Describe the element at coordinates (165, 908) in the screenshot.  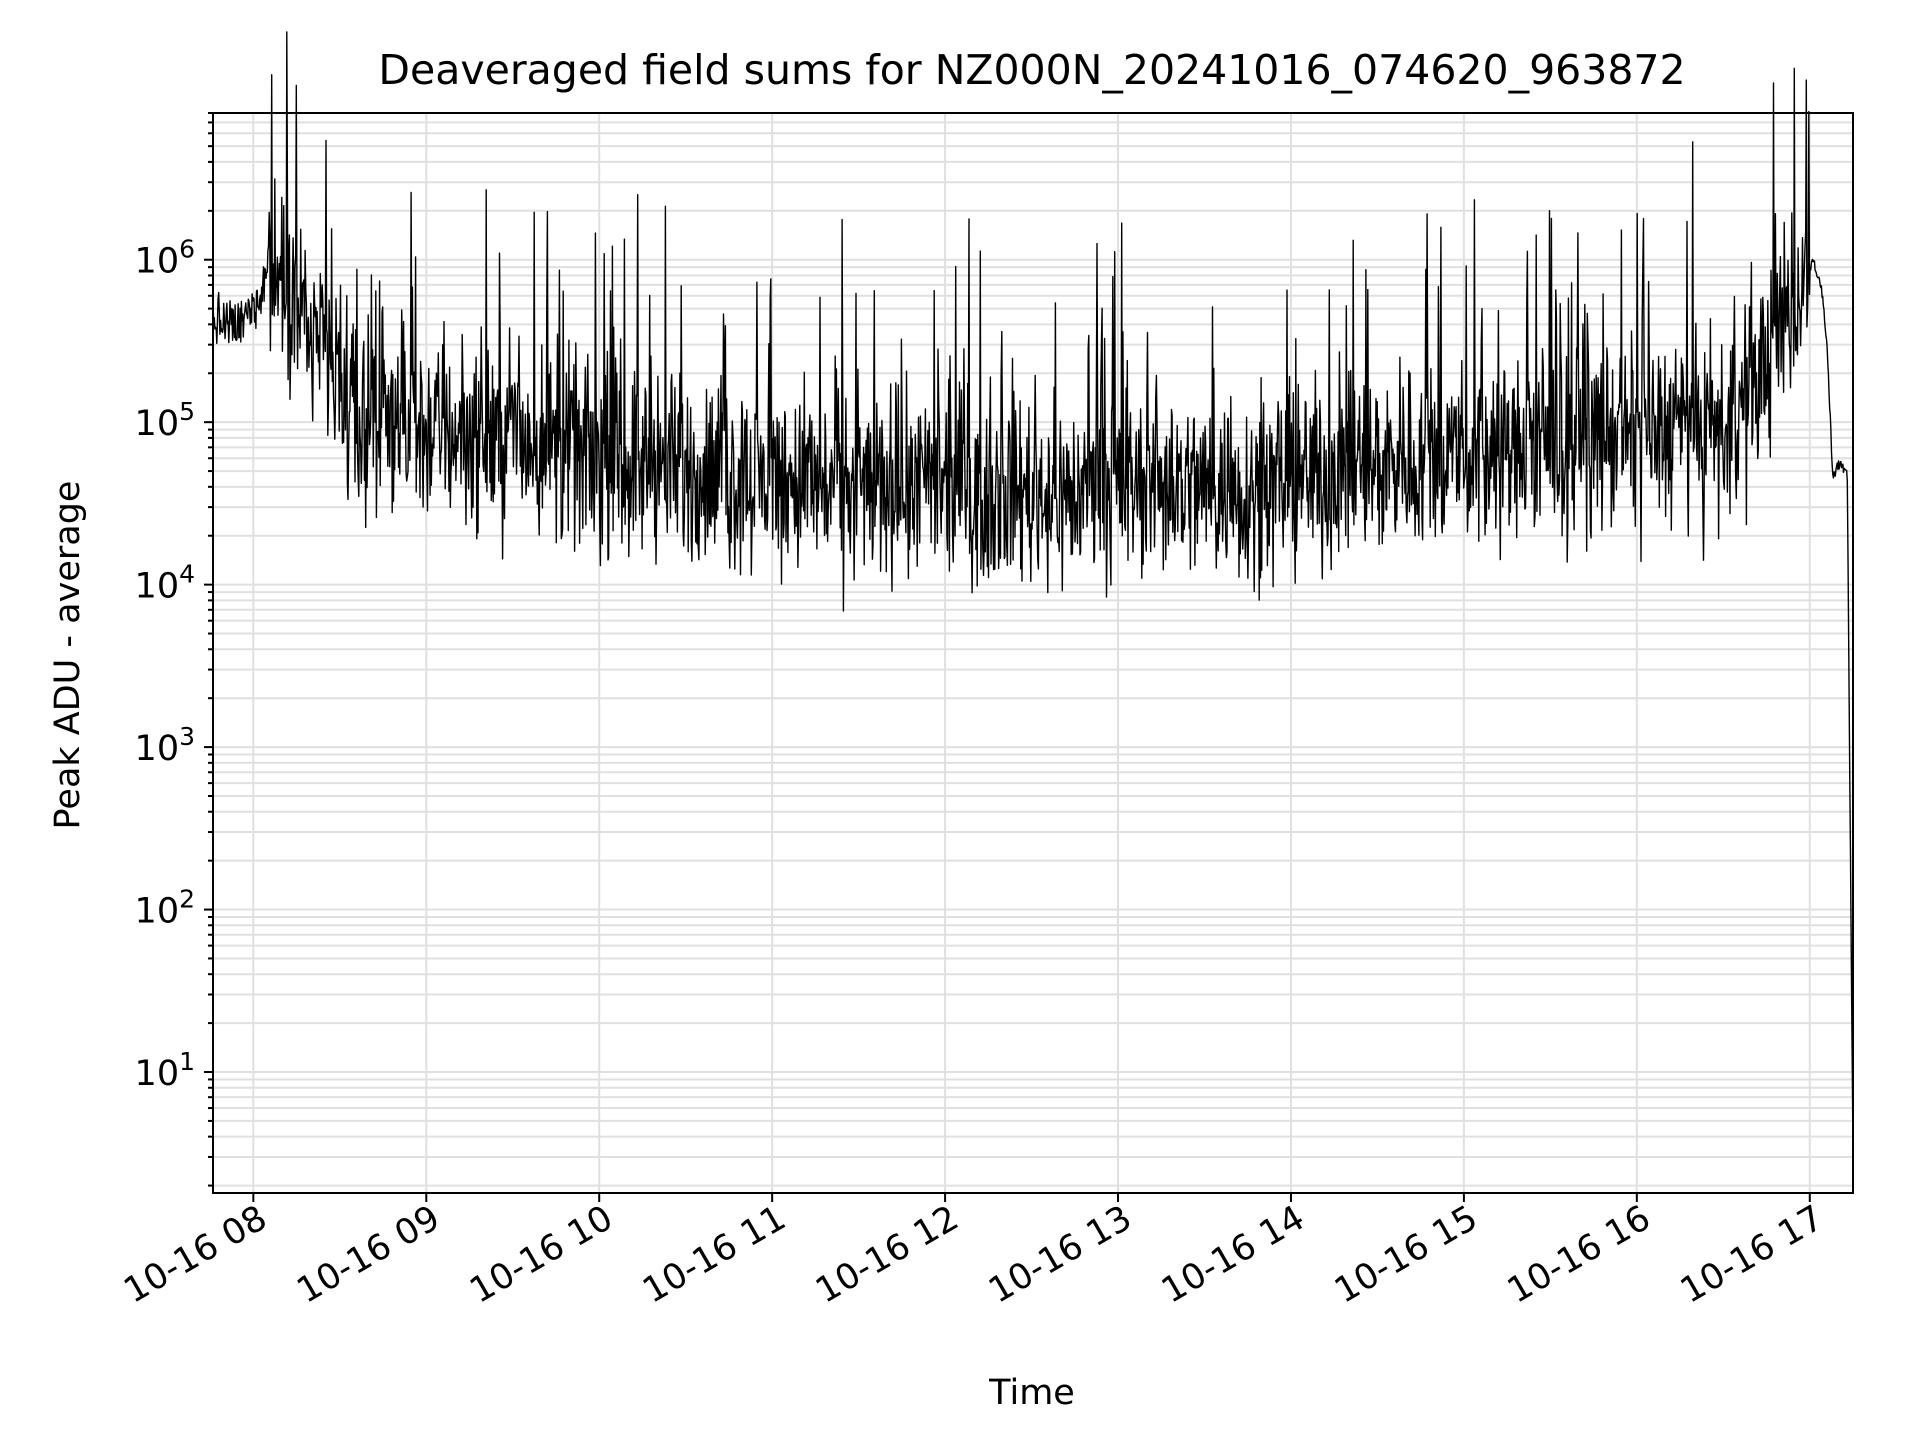
I see `y-tick-label: 10²` at that location.